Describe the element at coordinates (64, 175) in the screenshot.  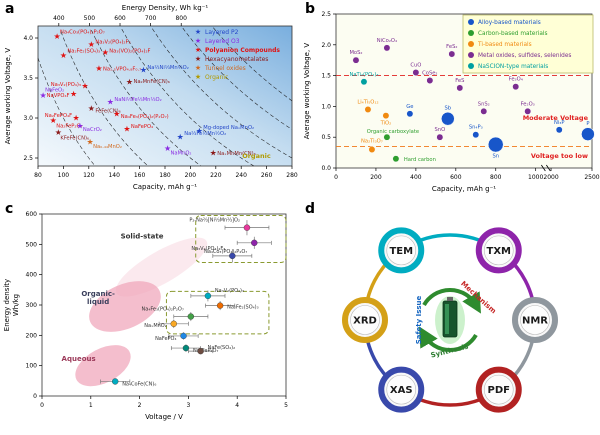
I see `x-tick-label: 100` at that location.